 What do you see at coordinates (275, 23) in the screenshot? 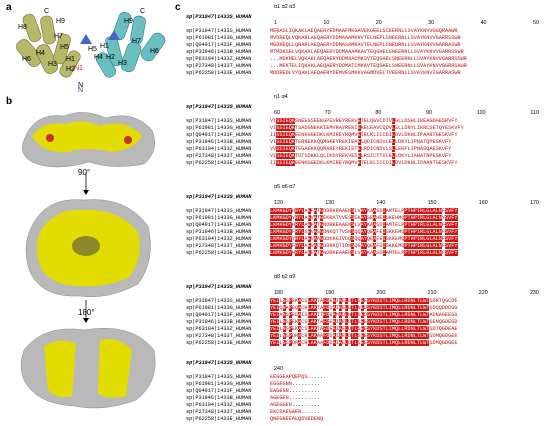
I see `ruler-tick: 1` at bounding box center [275, 23].